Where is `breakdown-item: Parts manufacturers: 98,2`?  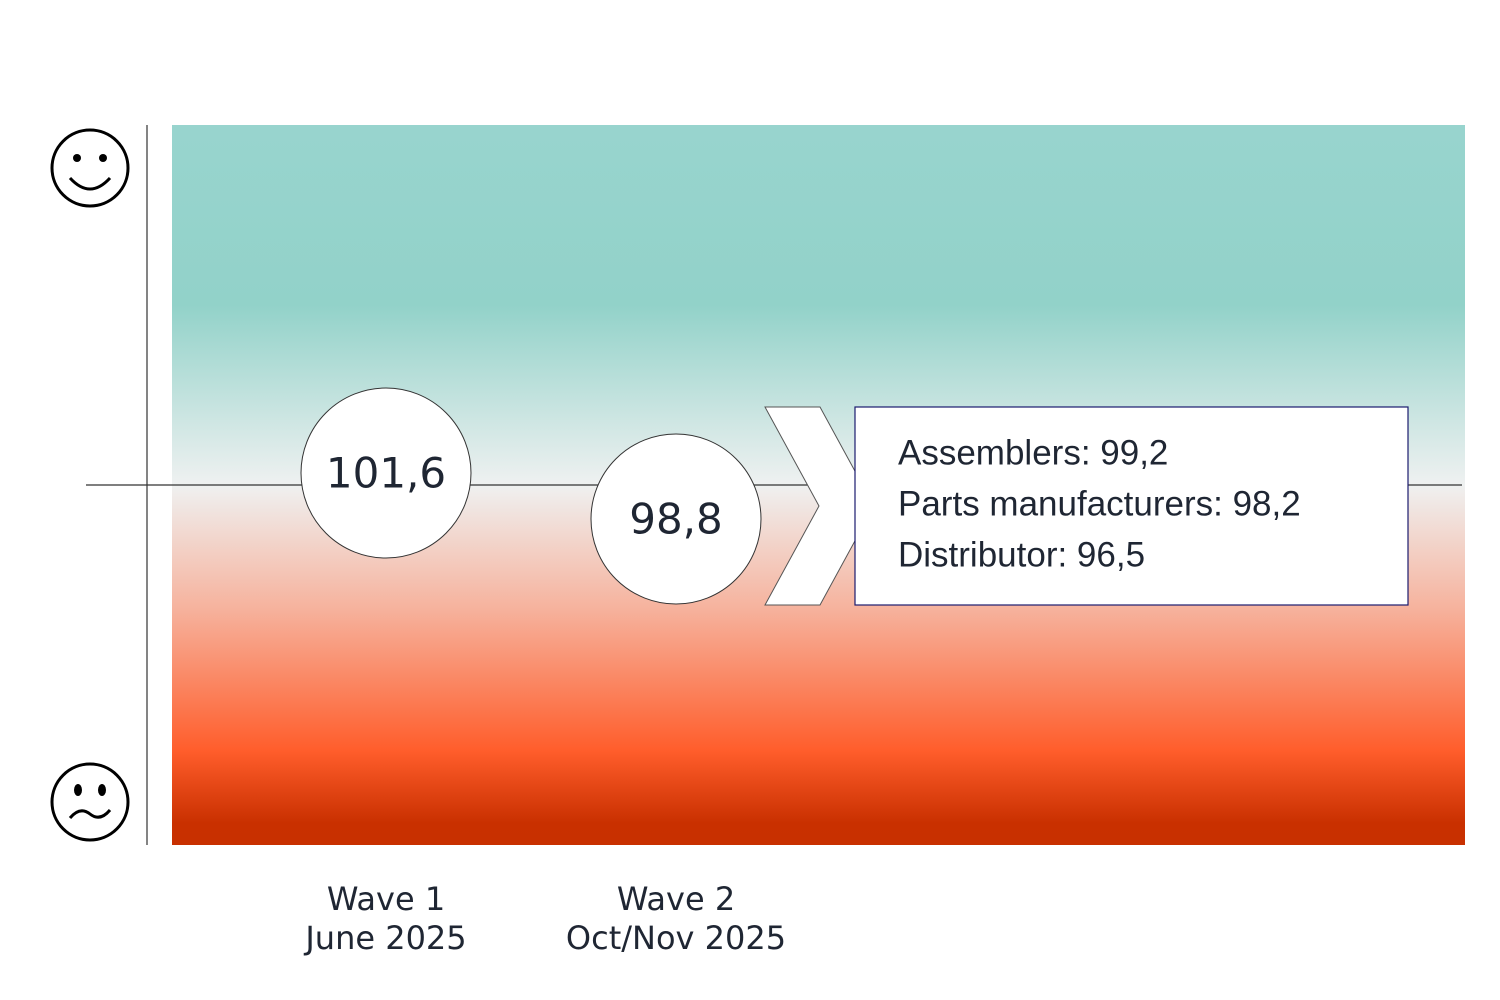
breakdown-item: Parts manufacturers: 98,2 is located at coordinates (1099, 503).